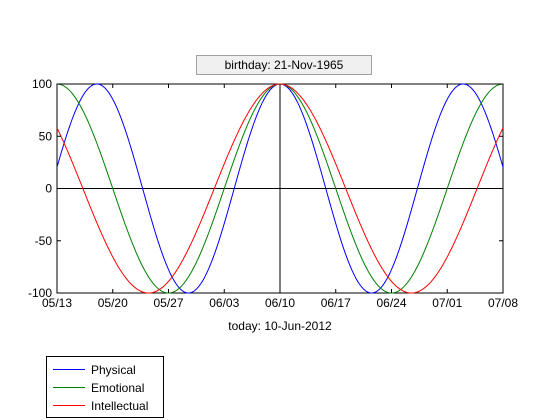 The height and width of the screenshot is (420, 560). I want to click on legend: Physical Emotional Intellectual, so click(105, 387).